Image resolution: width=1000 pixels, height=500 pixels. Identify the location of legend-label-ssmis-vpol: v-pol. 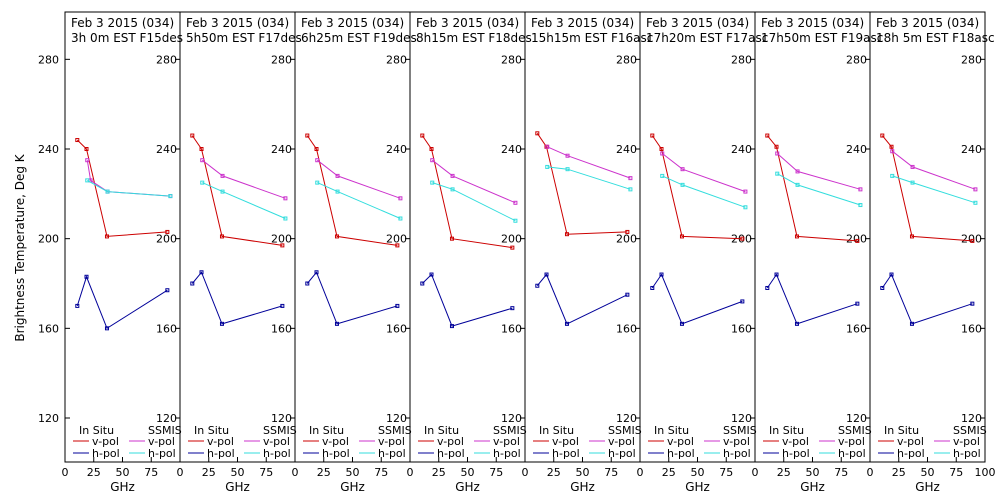
(851, 441).